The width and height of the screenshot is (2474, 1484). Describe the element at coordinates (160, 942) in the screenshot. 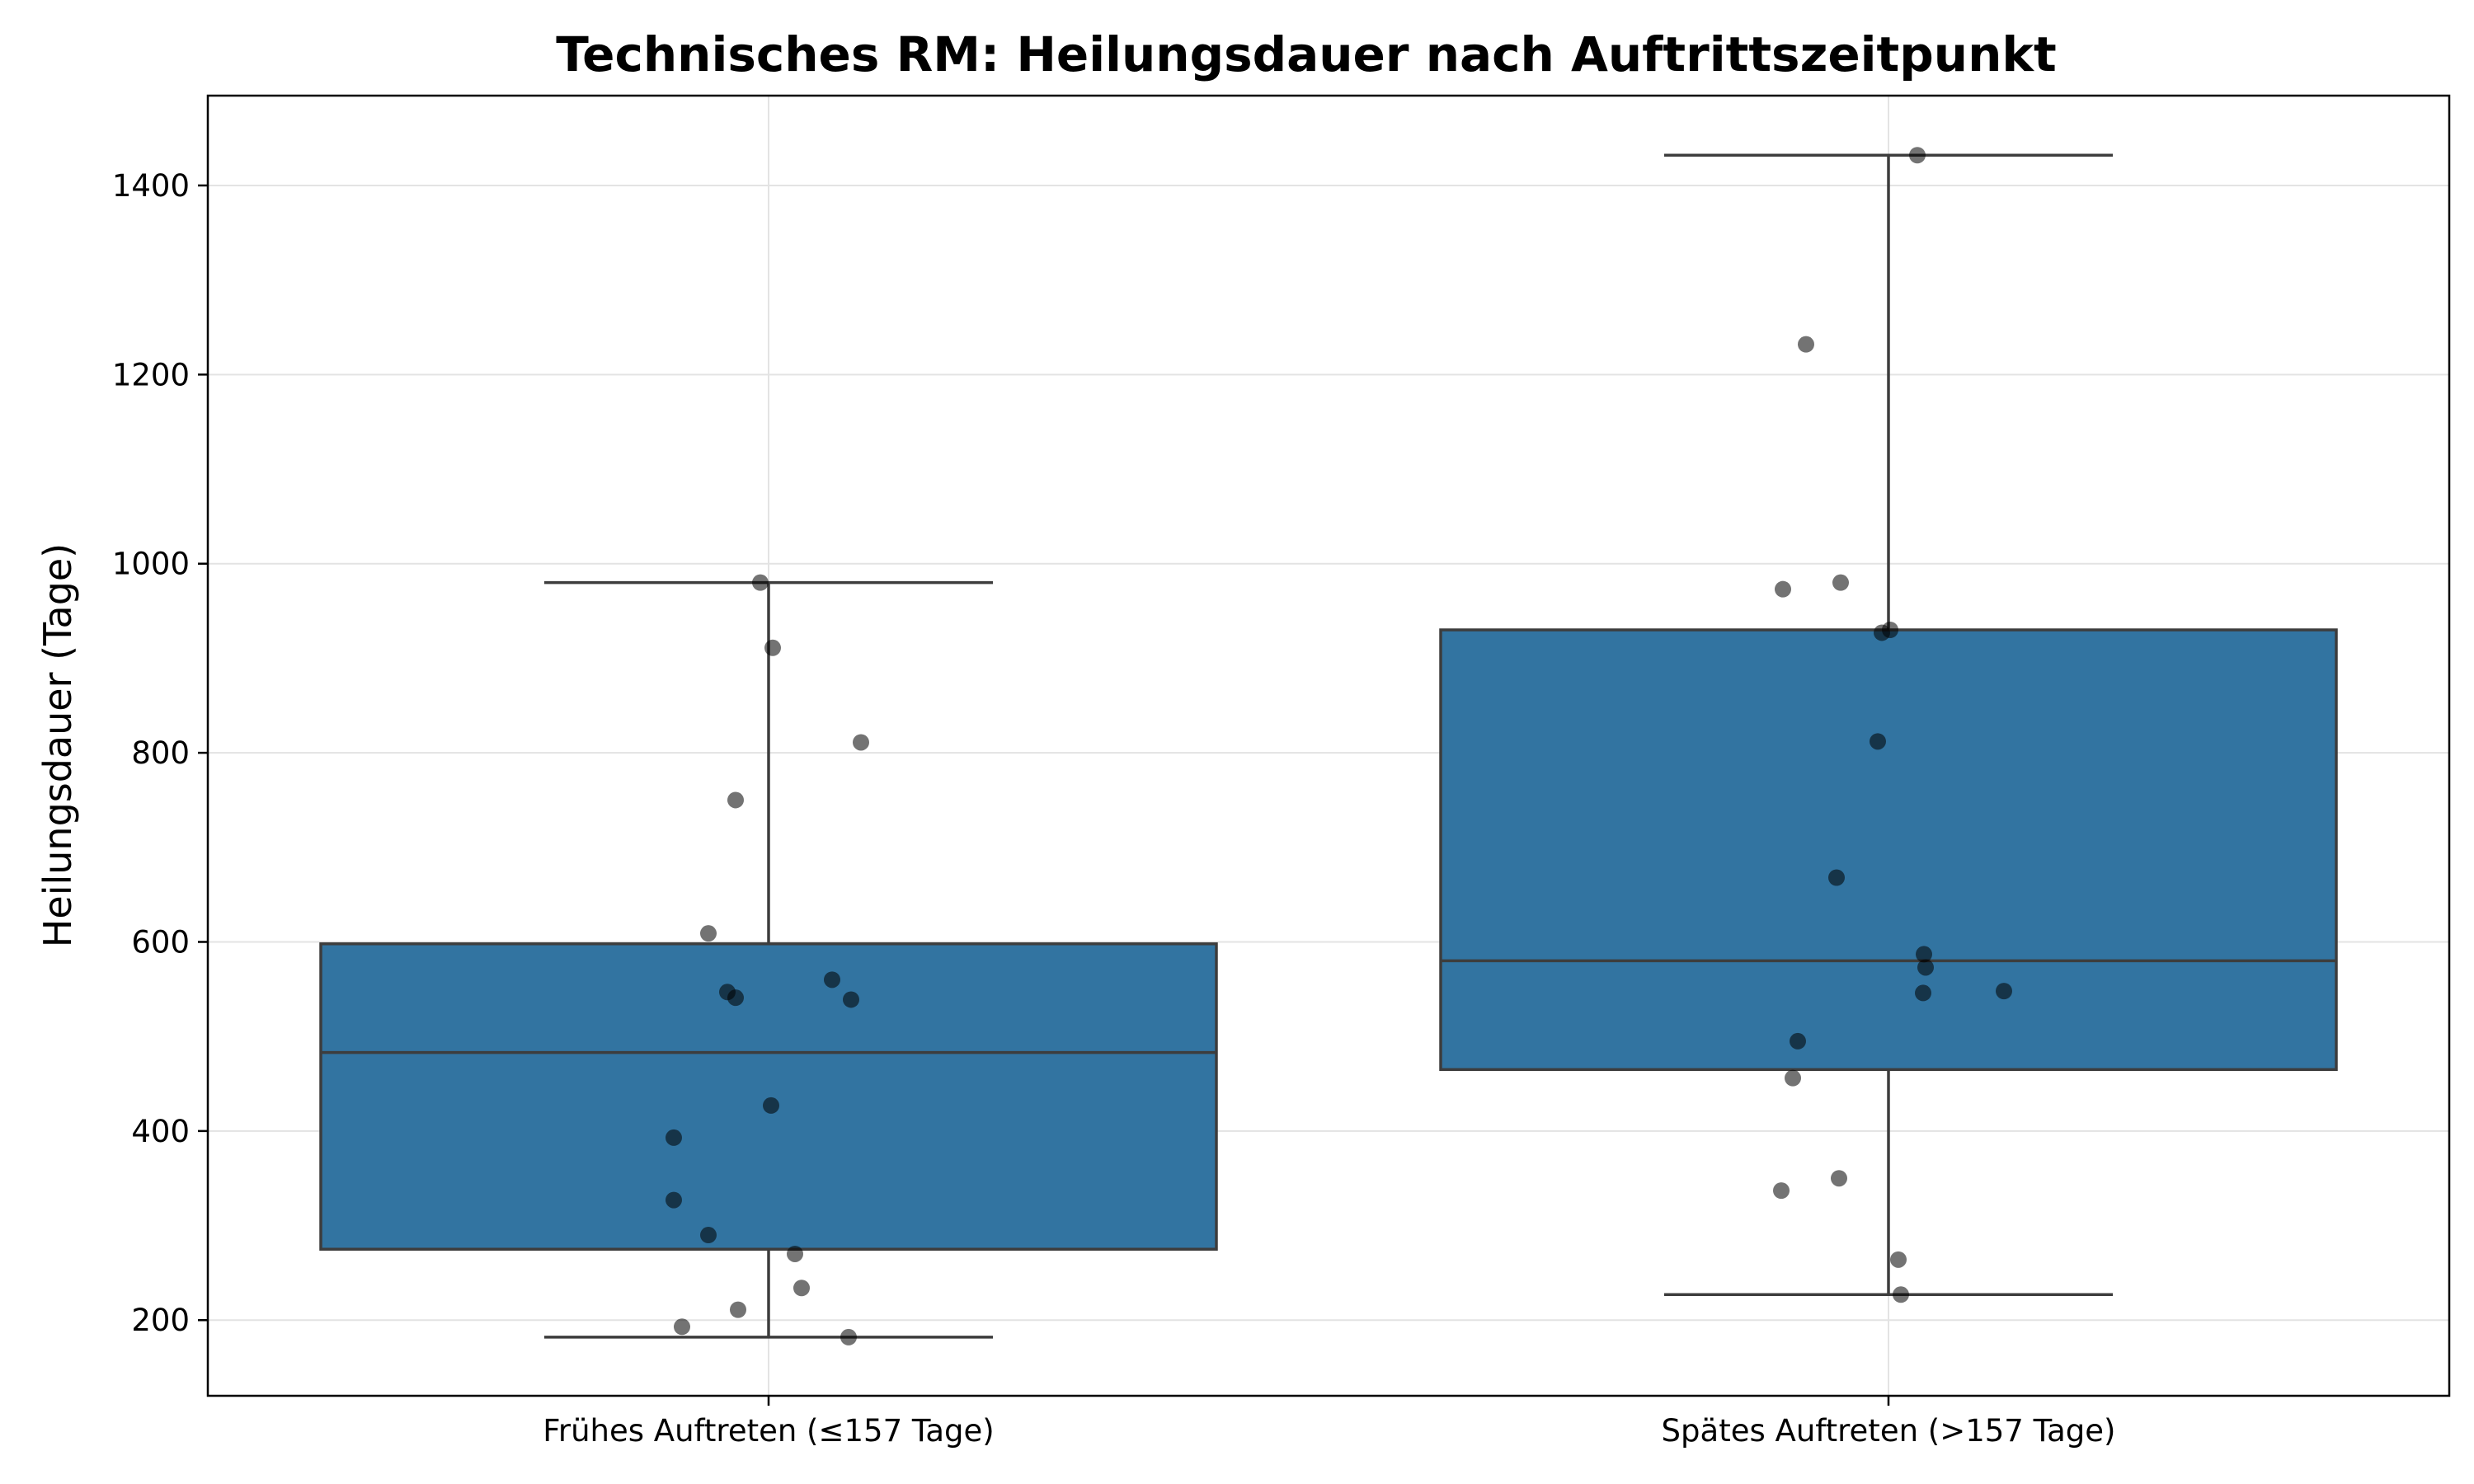

I see `y-tick-label: 600` at that location.